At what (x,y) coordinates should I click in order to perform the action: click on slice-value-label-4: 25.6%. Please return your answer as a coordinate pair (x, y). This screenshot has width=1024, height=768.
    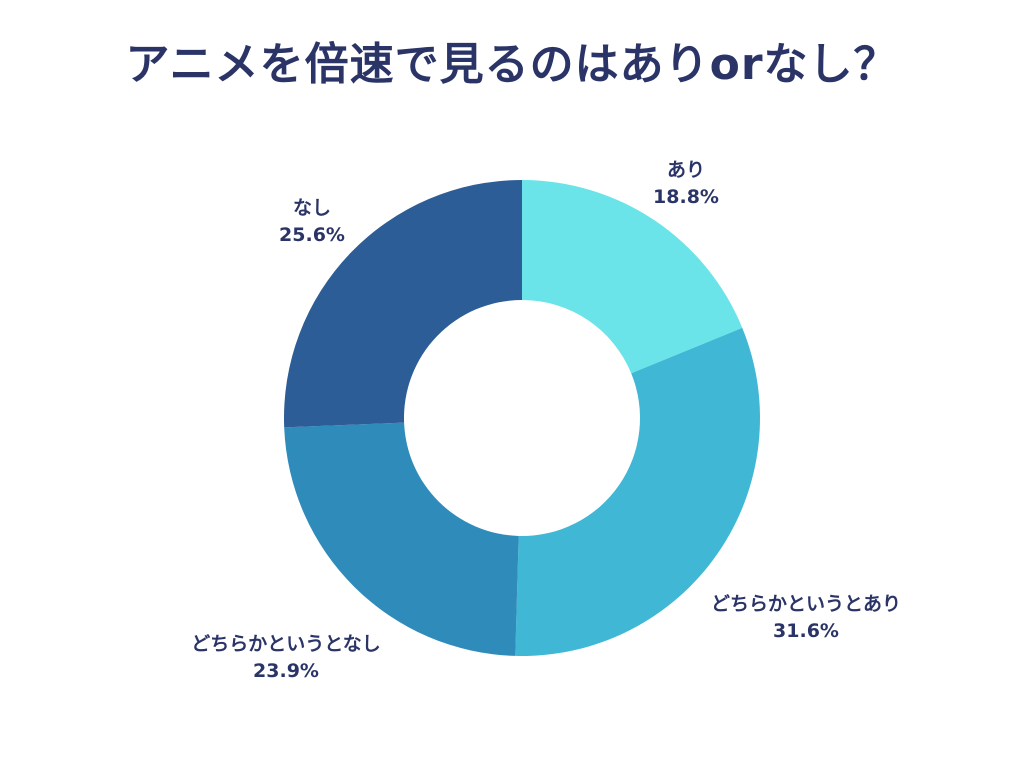
    Looking at the image, I should click on (312, 235).